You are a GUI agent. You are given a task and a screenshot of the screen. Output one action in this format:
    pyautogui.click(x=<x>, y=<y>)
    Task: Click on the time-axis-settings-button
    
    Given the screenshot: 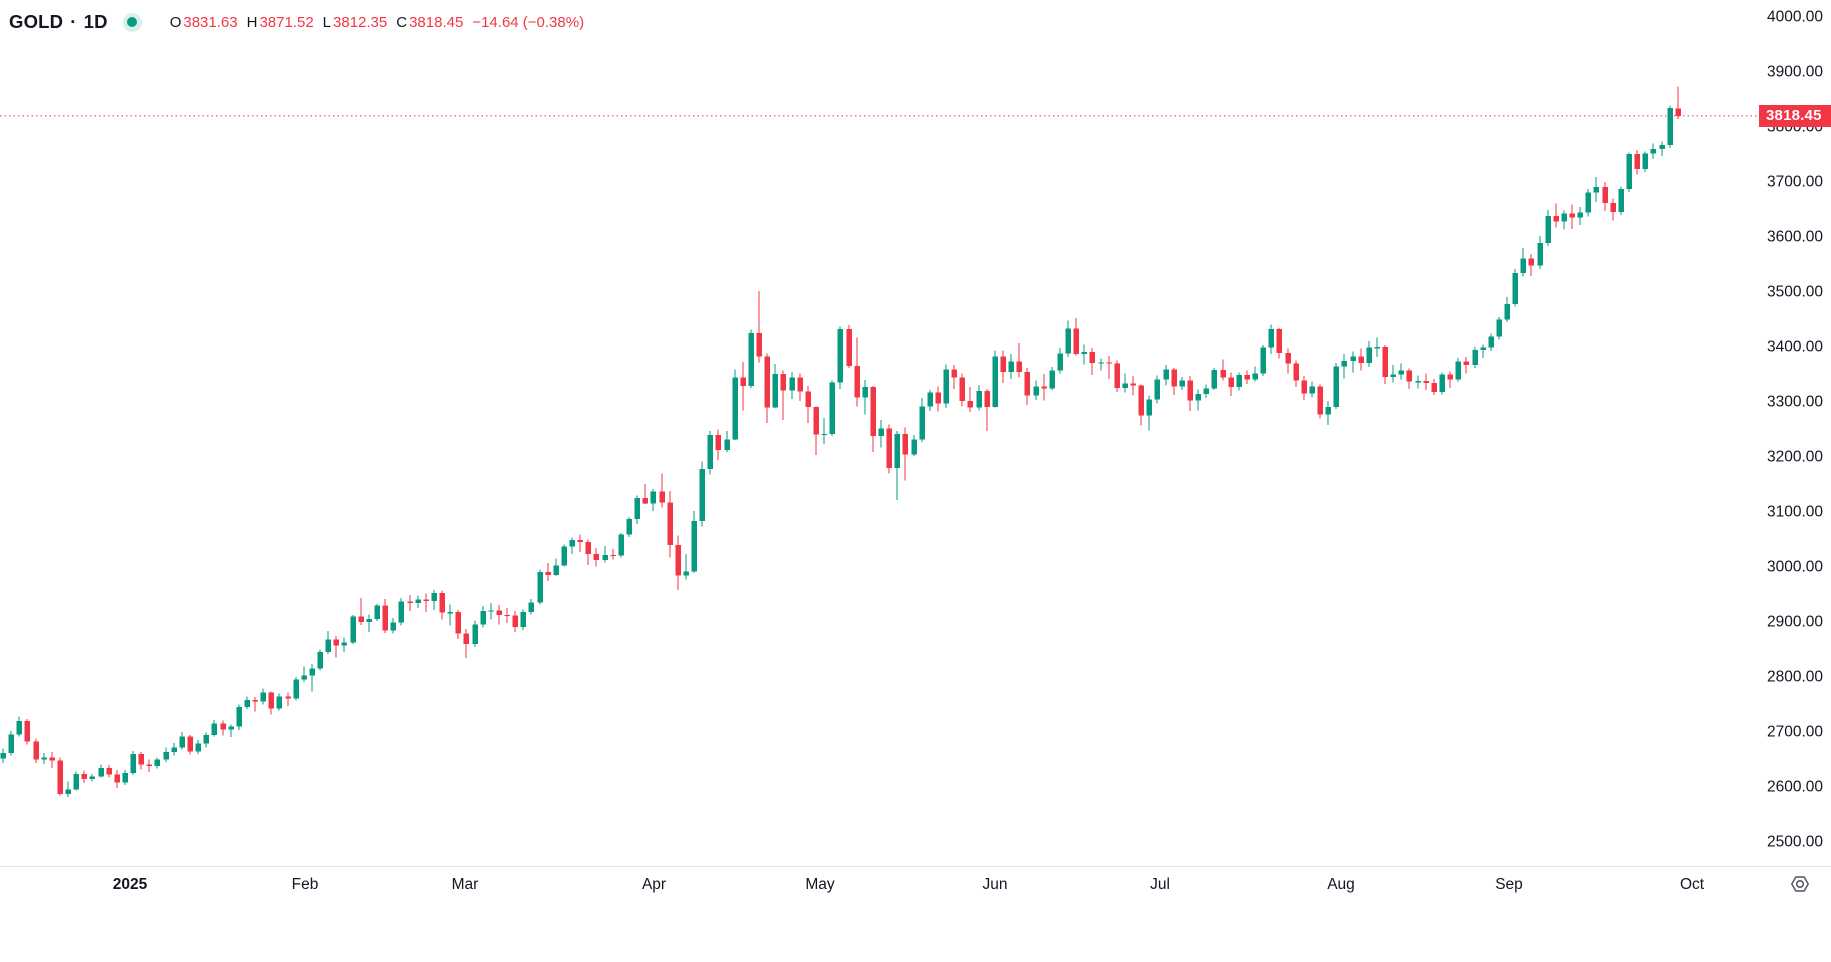 What is the action you would take?
    pyautogui.click(x=1800, y=884)
    